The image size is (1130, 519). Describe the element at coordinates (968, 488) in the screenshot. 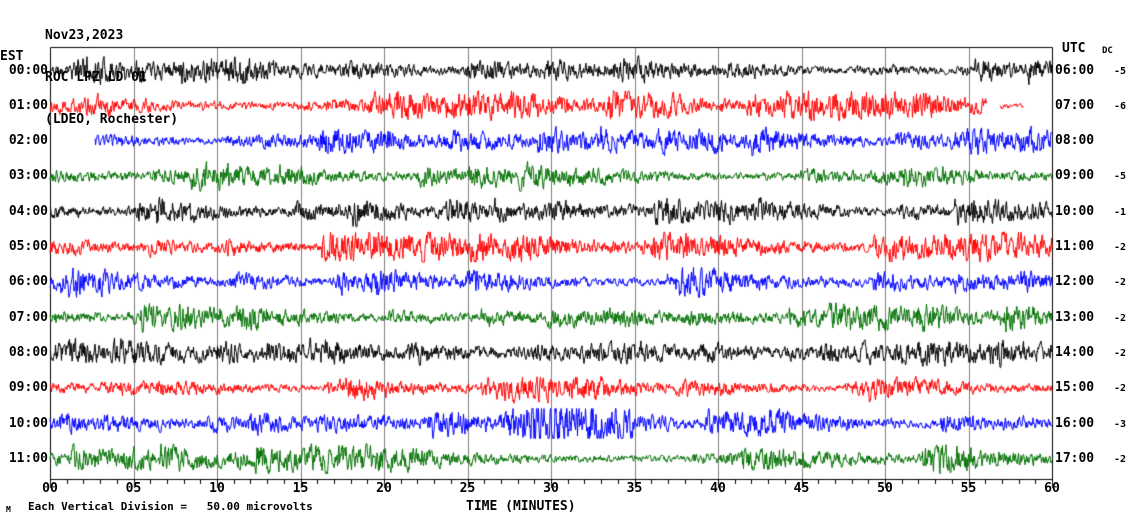

I see `x-axis-tick-label: 55` at that location.